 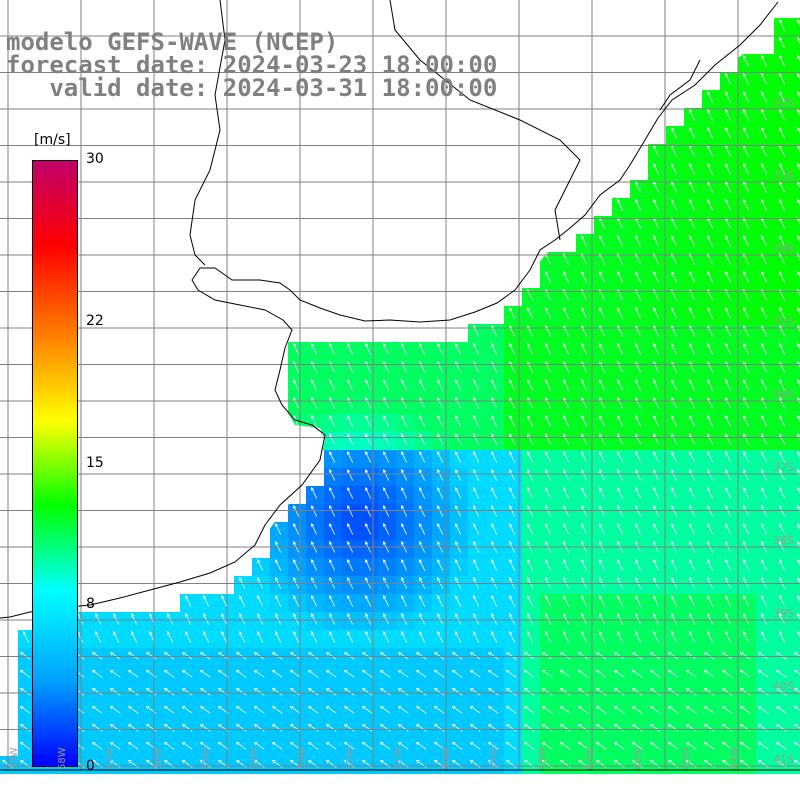 What do you see at coordinates (350, 758) in the screenshot?
I see `lon-label: 52W` at bounding box center [350, 758].